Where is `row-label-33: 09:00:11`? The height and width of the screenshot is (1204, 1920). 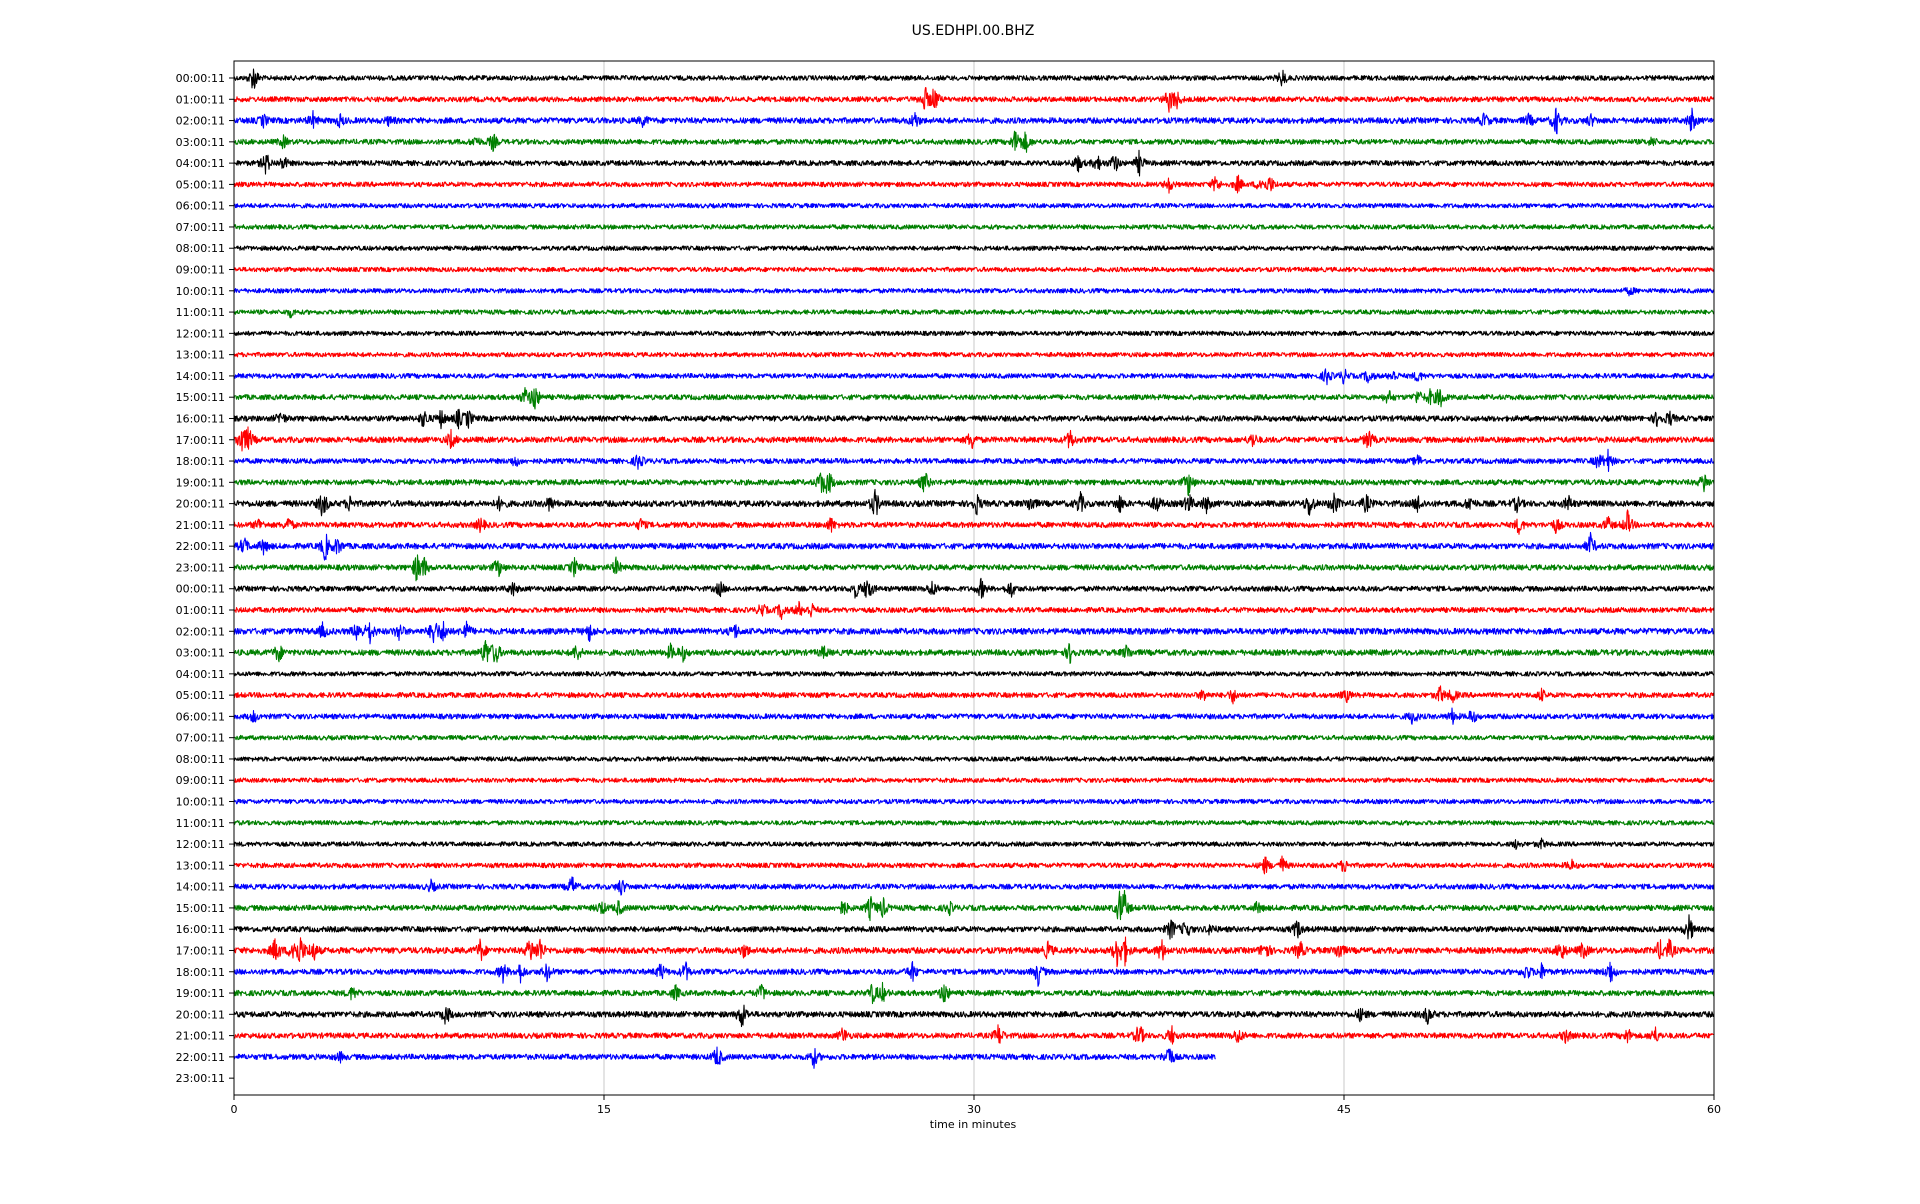 row-label-33: 09:00:11 is located at coordinates (200, 780).